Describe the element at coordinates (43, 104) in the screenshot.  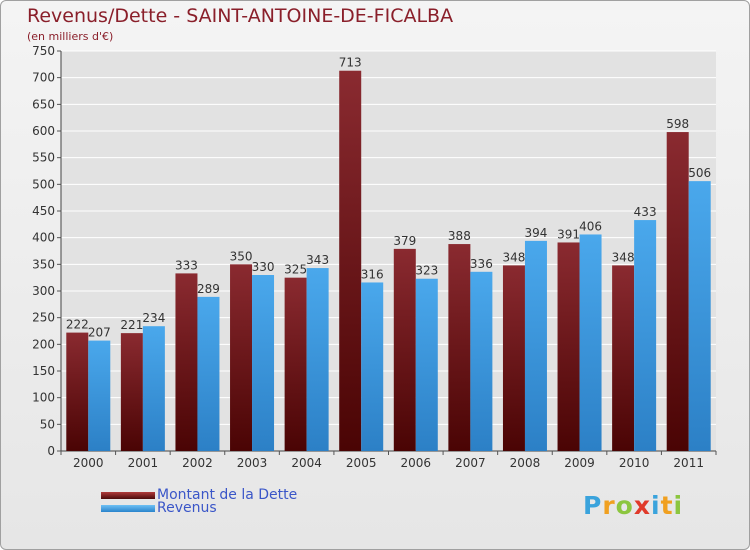
I see `y-tick-label: 650` at that location.